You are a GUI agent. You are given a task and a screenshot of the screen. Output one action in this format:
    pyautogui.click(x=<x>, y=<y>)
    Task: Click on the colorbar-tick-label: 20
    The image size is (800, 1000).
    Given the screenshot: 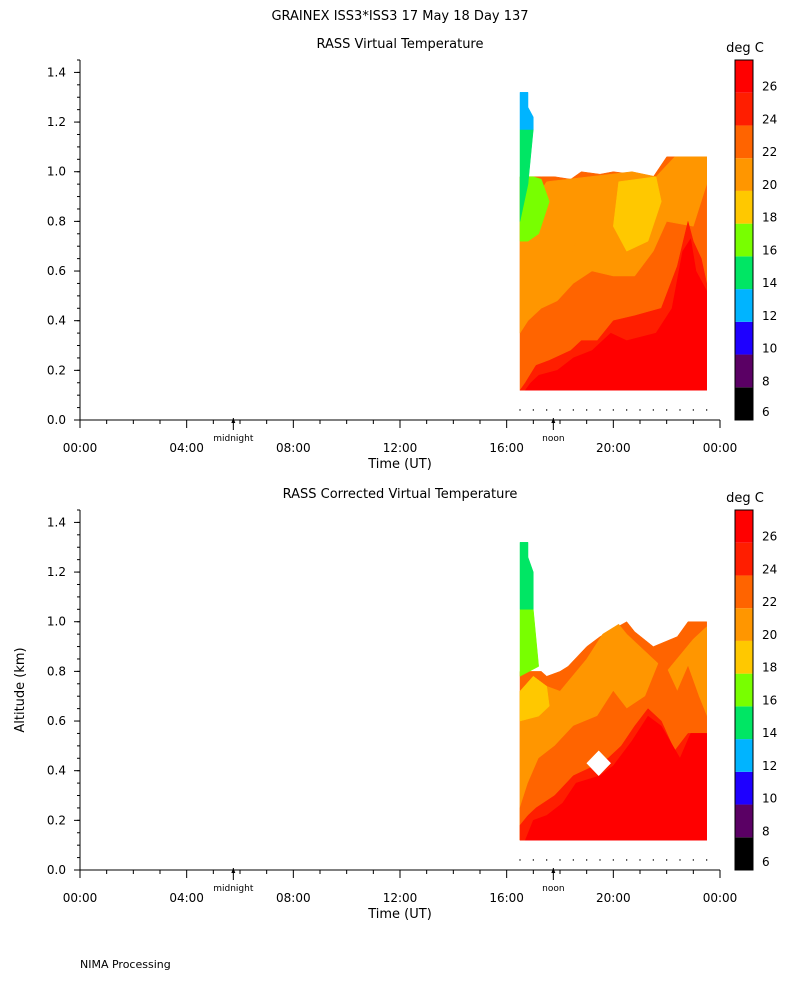 What is the action you would take?
    pyautogui.click(x=769, y=185)
    